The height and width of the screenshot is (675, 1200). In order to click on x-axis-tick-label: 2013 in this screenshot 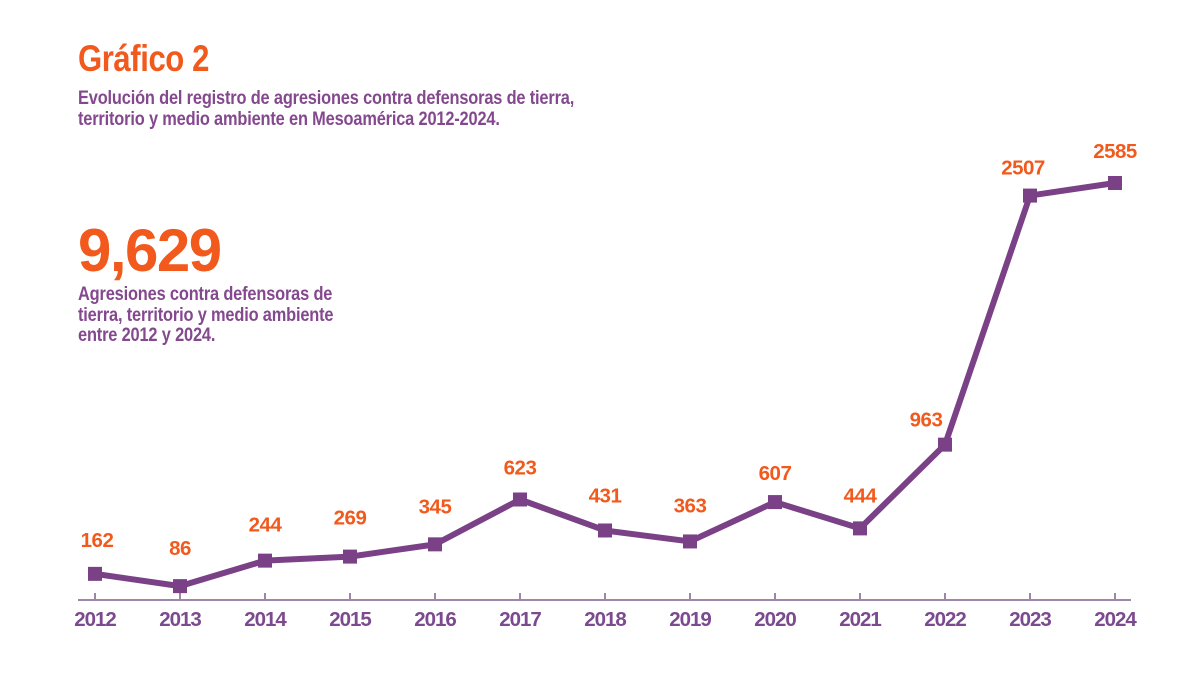, I will do `click(180, 619)`.